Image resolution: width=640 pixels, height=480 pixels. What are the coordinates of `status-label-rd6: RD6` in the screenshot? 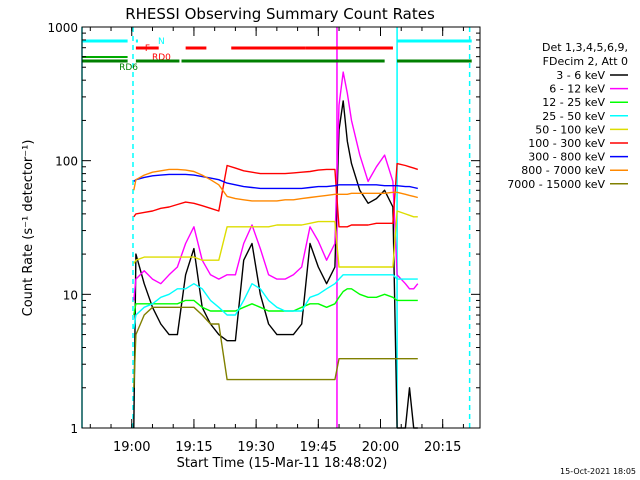 It's located at (128, 68).